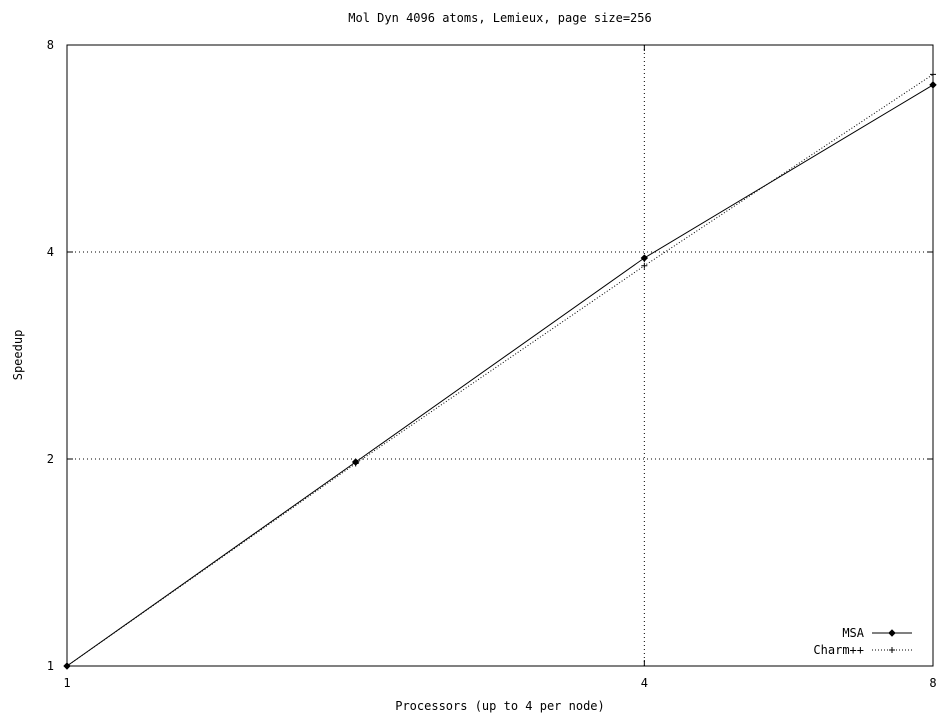 The width and height of the screenshot is (943, 717). Describe the element at coordinates (50, 666) in the screenshot. I see `y-tick-label: 1` at that location.